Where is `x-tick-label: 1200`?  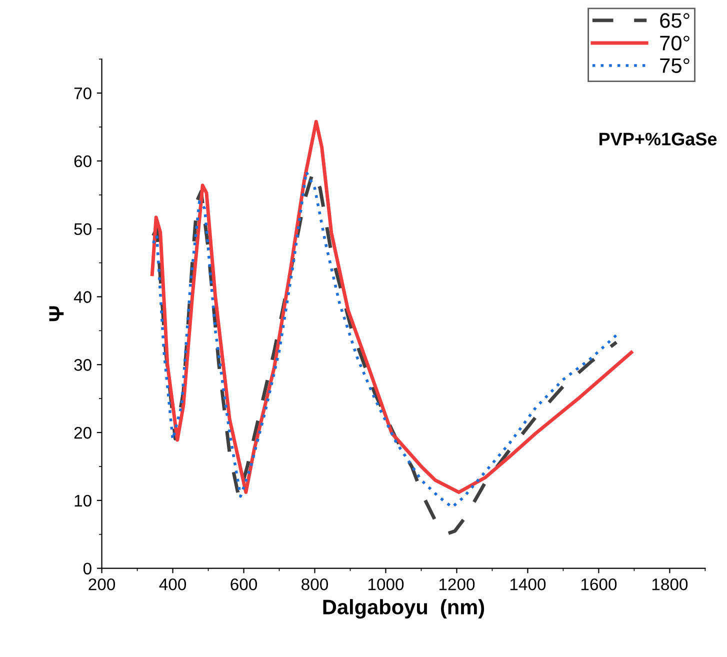
x-tick-label: 1200 is located at coordinates (457, 584).